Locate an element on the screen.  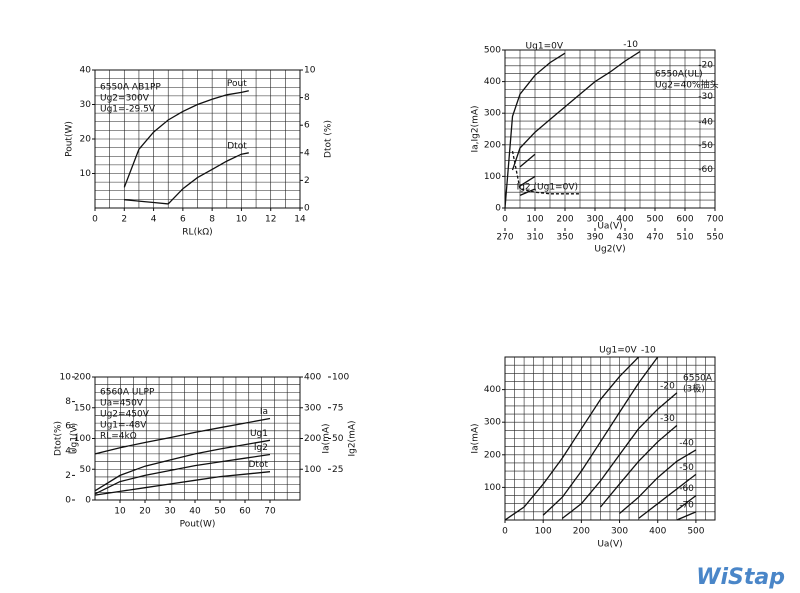
x2-tick-label: 350 is located at coordinates (564, 238).